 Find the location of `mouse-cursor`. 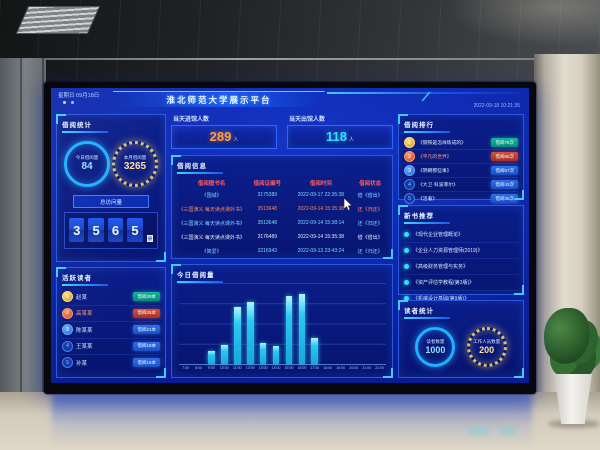

mouse-cursor is located at coordinates (348, 206).